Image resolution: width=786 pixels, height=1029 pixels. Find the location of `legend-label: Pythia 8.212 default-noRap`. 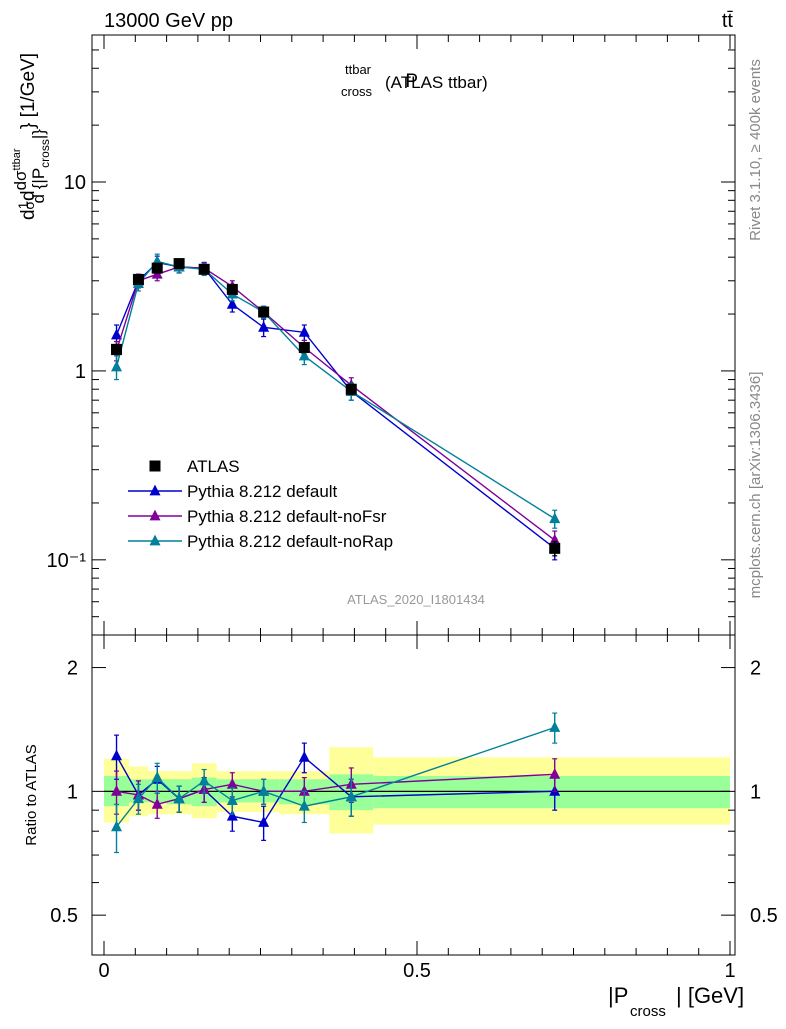

legend-label: Pythia 8.212 default-noRap is located at coordinates (290, 541).